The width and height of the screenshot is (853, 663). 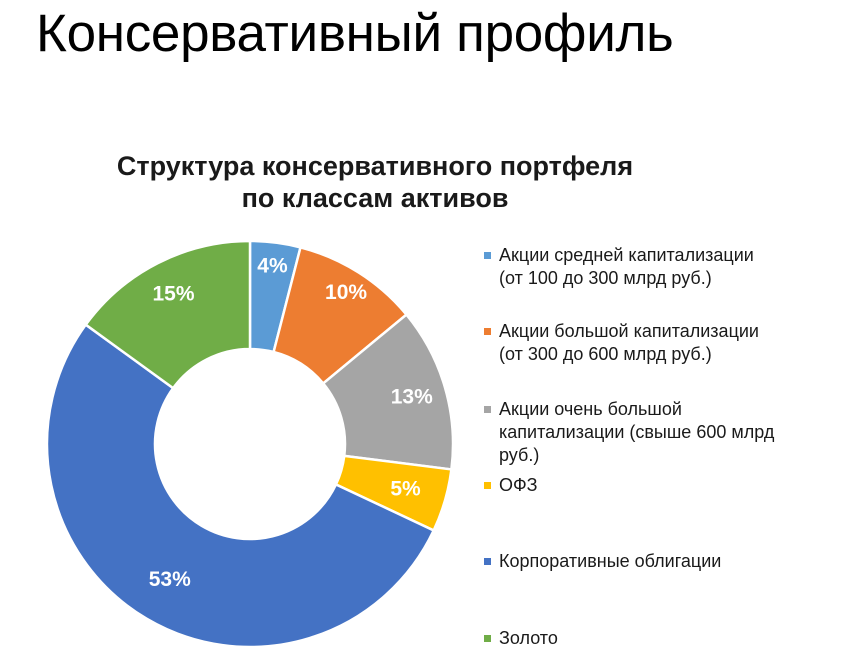 What do you see at coordinates (518, 485) in the screenshot?
I see `legend-label: ОФЗ` at bounding box center [518, 485].